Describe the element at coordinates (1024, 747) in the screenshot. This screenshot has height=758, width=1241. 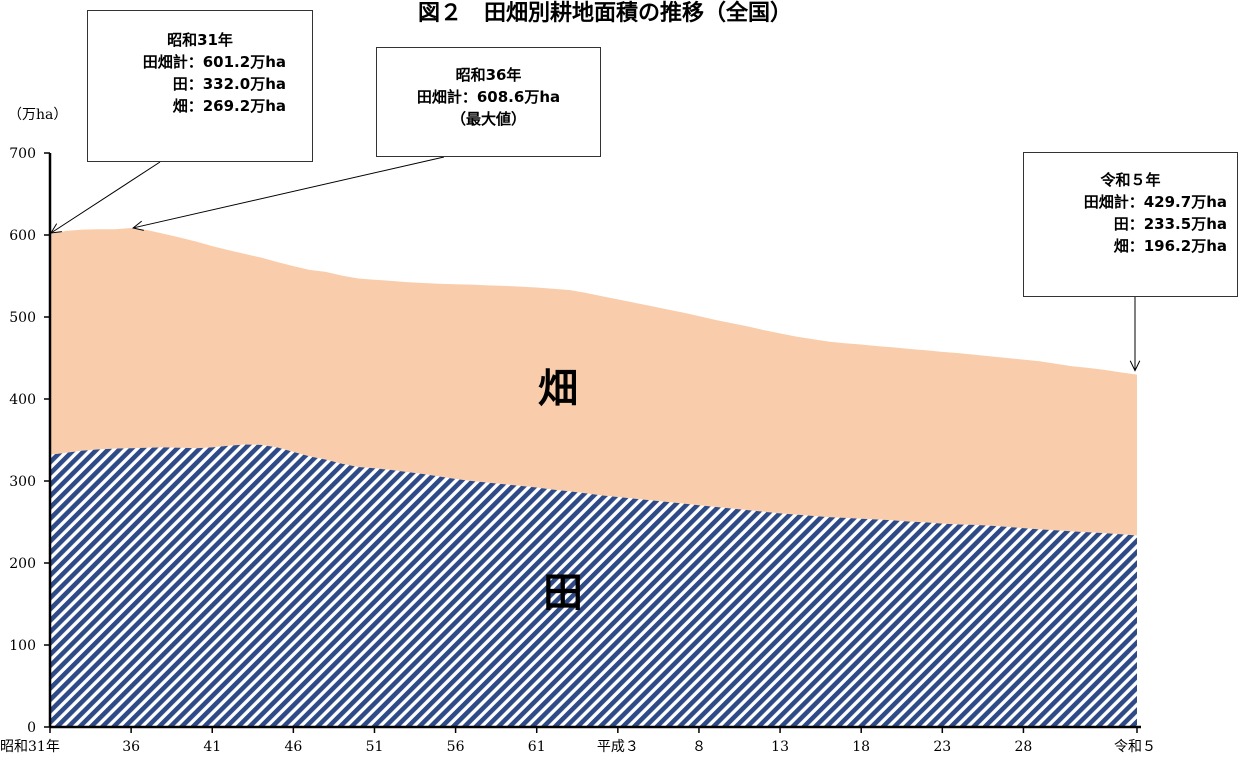
I see `x-tick-label: 28` at that location.